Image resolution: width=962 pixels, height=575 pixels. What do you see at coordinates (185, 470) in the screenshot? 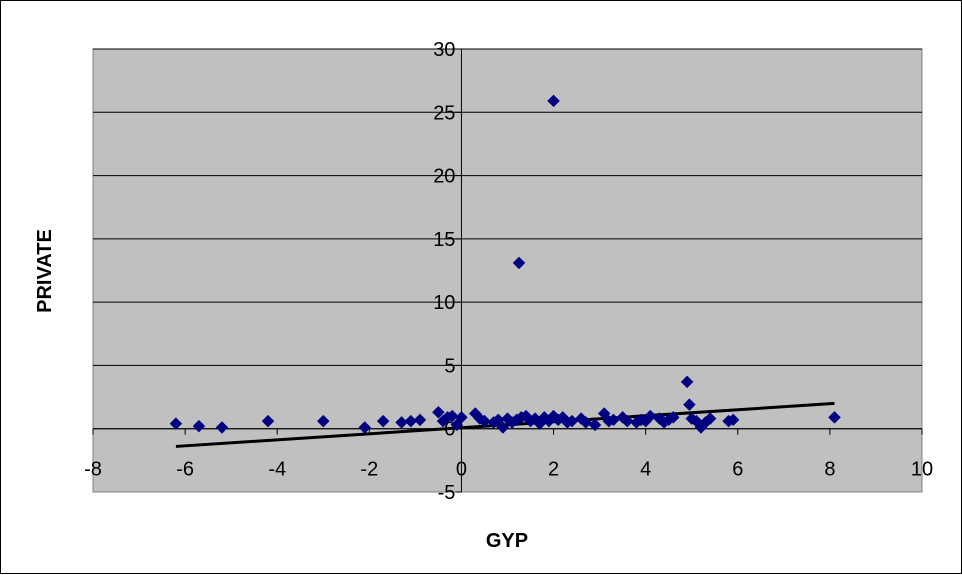
I see `x-tick-label: -6` at bounding box center [185, 470].